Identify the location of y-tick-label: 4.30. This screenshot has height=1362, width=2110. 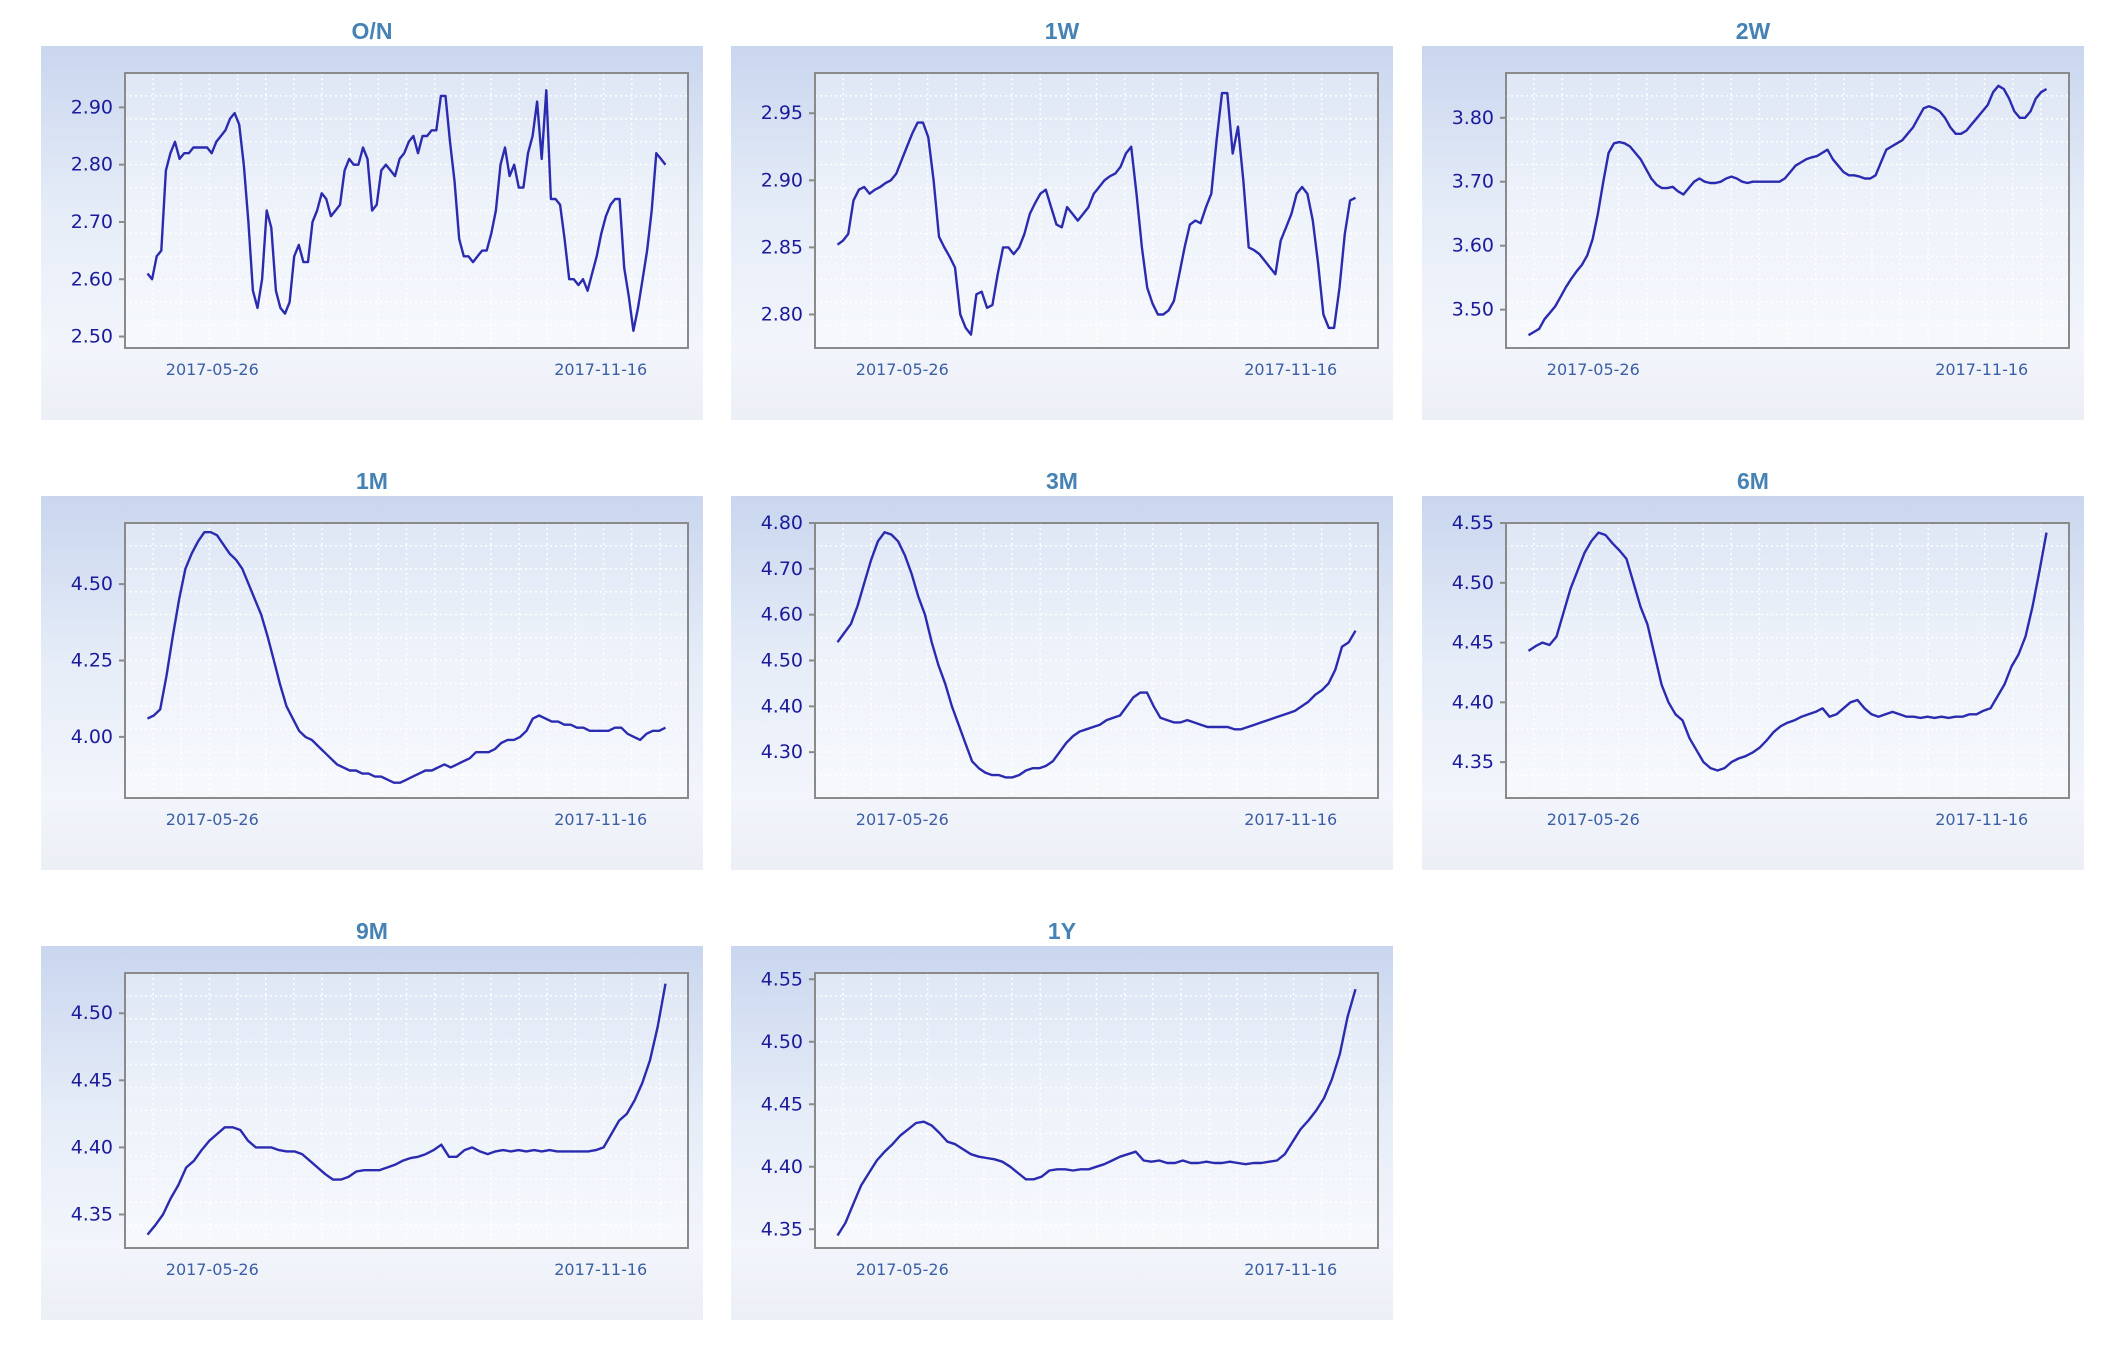
(782, 752).